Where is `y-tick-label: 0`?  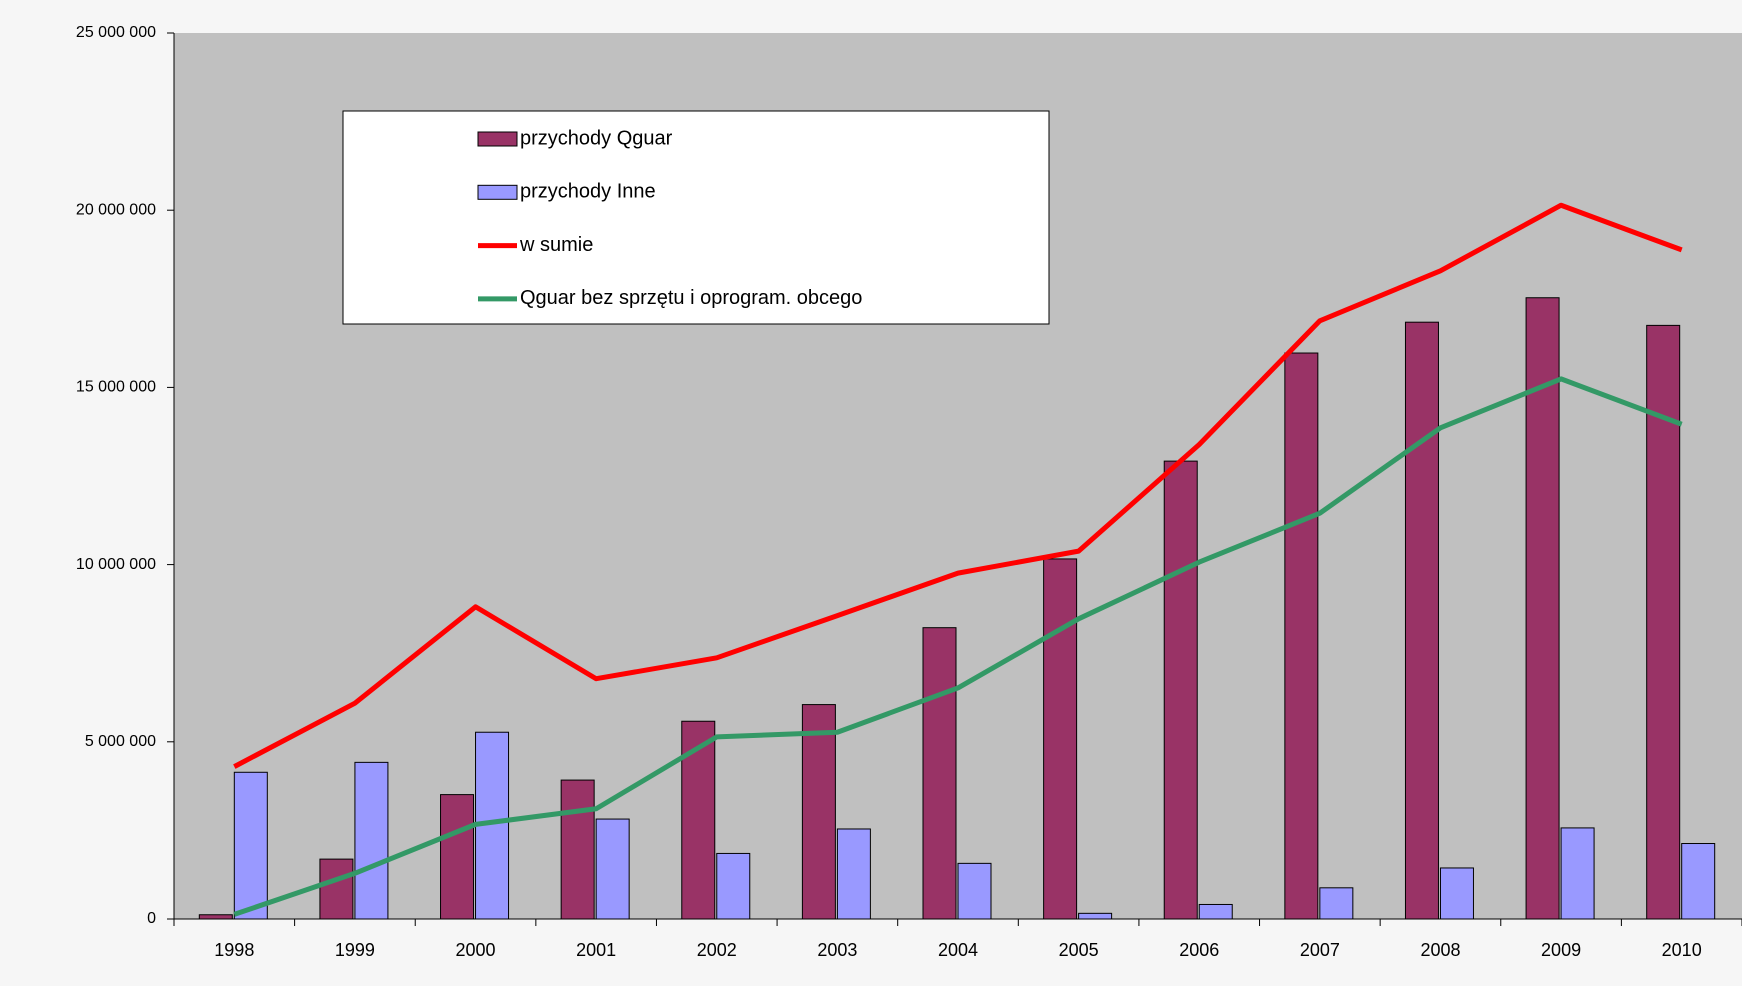
y-tick-label: 0 is located at coordinates (151, 918).